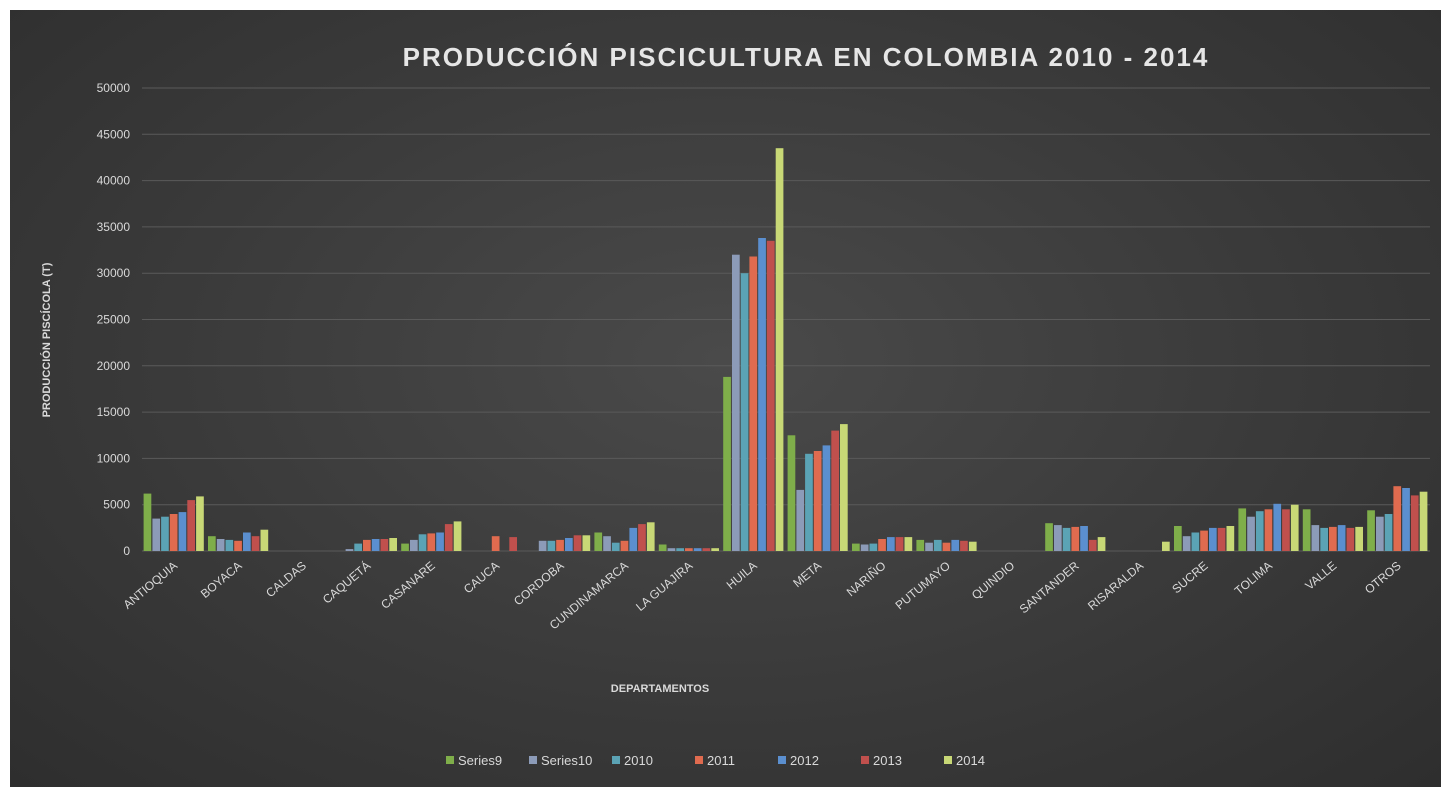  What do you see at coordinates (866, 579) in the screenshot?
I see `x-category-label: NARIÑO` at bounding box center [866, 579].